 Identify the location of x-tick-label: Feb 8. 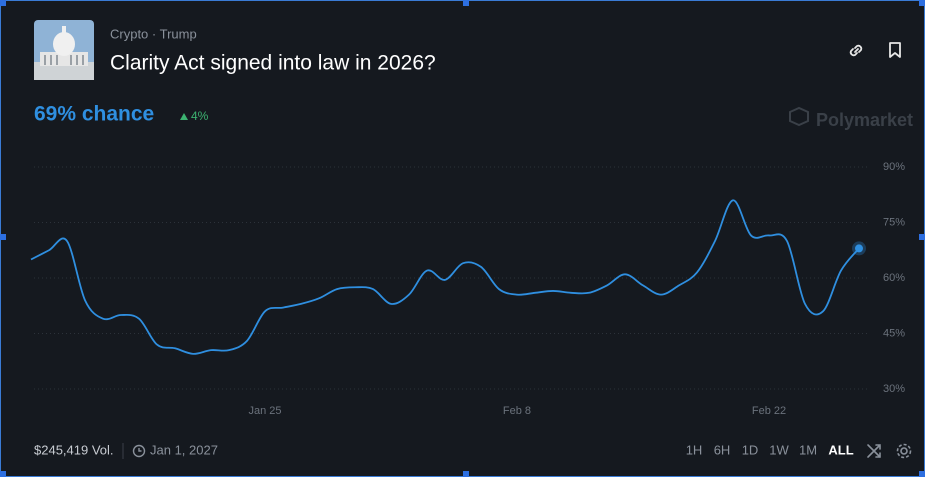
(517, 411).